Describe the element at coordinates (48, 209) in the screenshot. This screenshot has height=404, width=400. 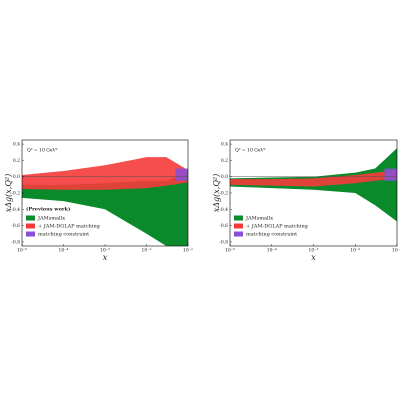
I see `note: (Previous work)` at that location.